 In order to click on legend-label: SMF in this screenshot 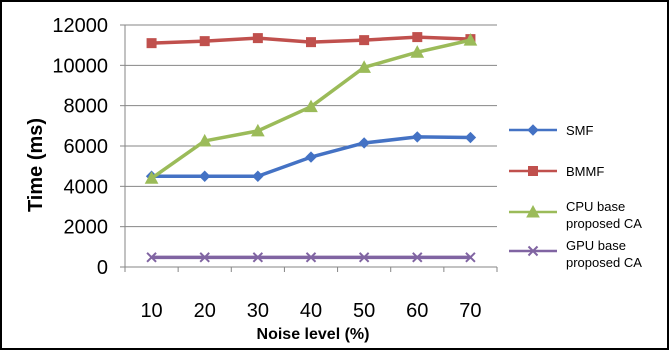, I will do `click(580, 130)`.